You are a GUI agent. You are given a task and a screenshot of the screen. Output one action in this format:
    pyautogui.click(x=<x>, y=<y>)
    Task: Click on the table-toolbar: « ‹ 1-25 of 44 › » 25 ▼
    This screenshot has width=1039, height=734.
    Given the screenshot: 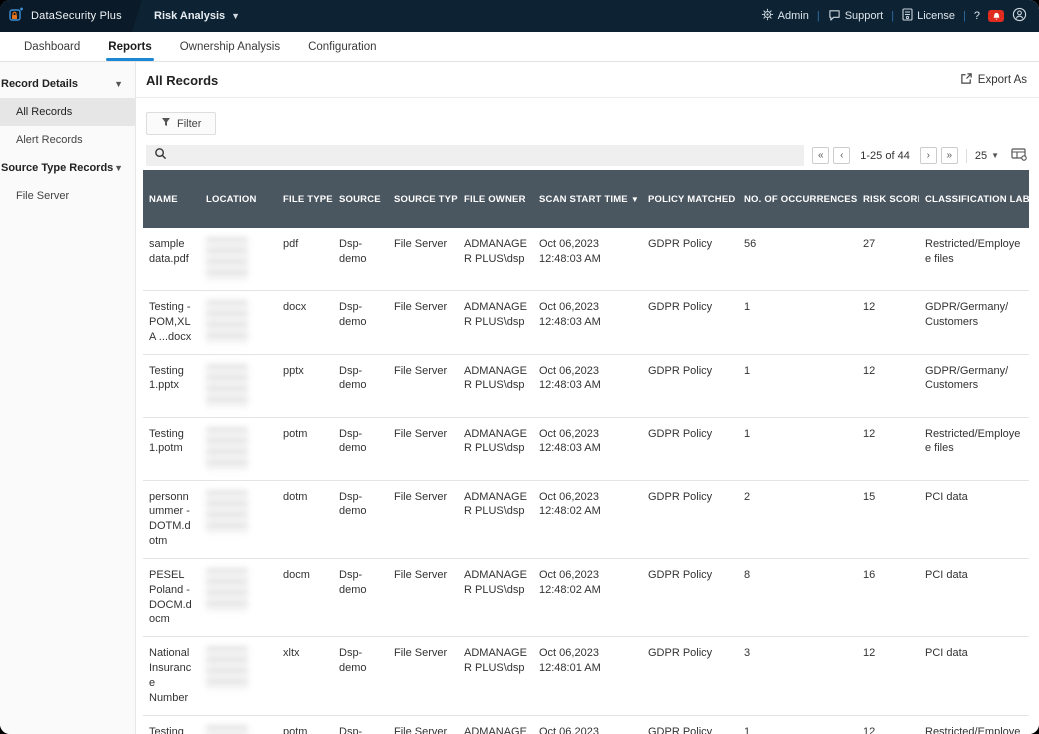 What is the action you would take?
    pyautogui.click(x=587, y=154)
    